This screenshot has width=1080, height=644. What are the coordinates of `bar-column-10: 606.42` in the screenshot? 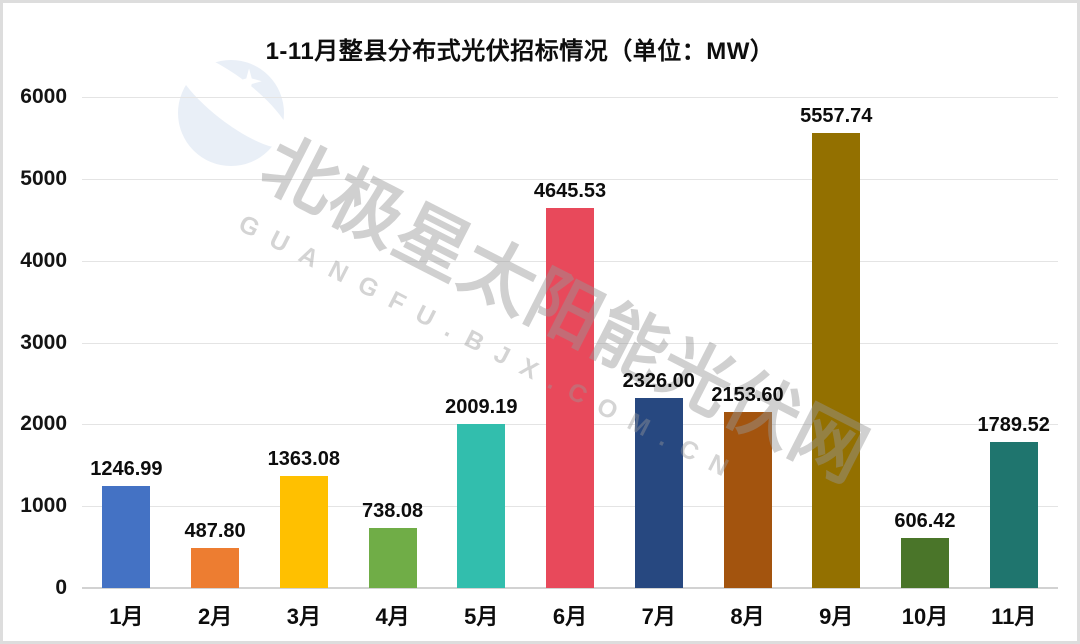 It's located at (925, 342).